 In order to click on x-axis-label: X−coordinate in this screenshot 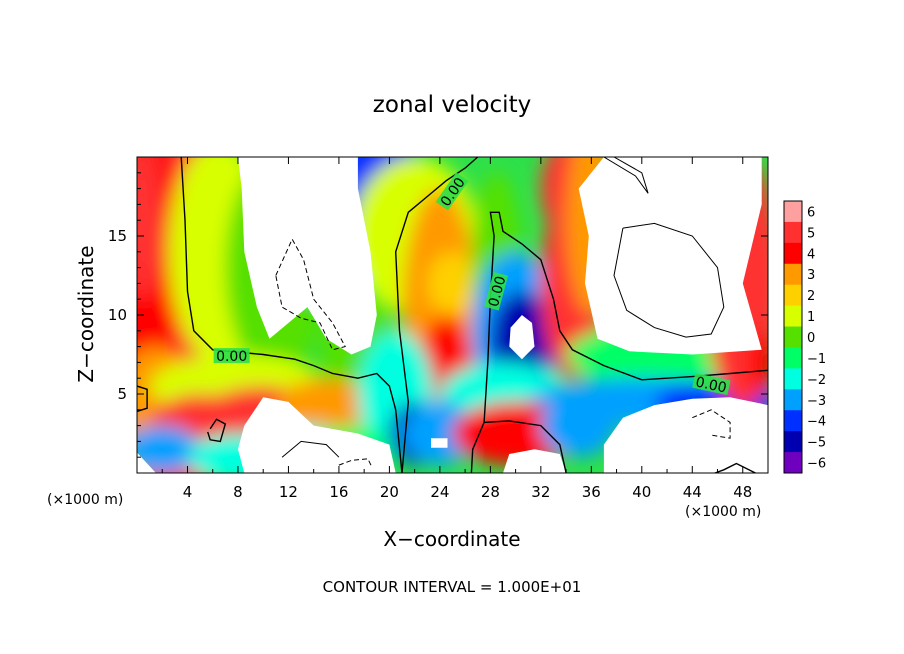, I will do `click(451, 539)`.